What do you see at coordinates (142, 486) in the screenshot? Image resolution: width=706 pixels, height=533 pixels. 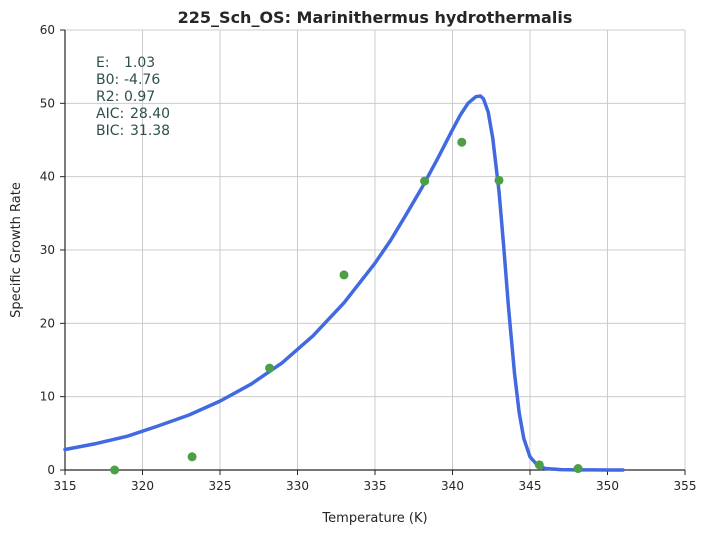 I see `x-tick-label: 320` at bounding box center [142, 486].